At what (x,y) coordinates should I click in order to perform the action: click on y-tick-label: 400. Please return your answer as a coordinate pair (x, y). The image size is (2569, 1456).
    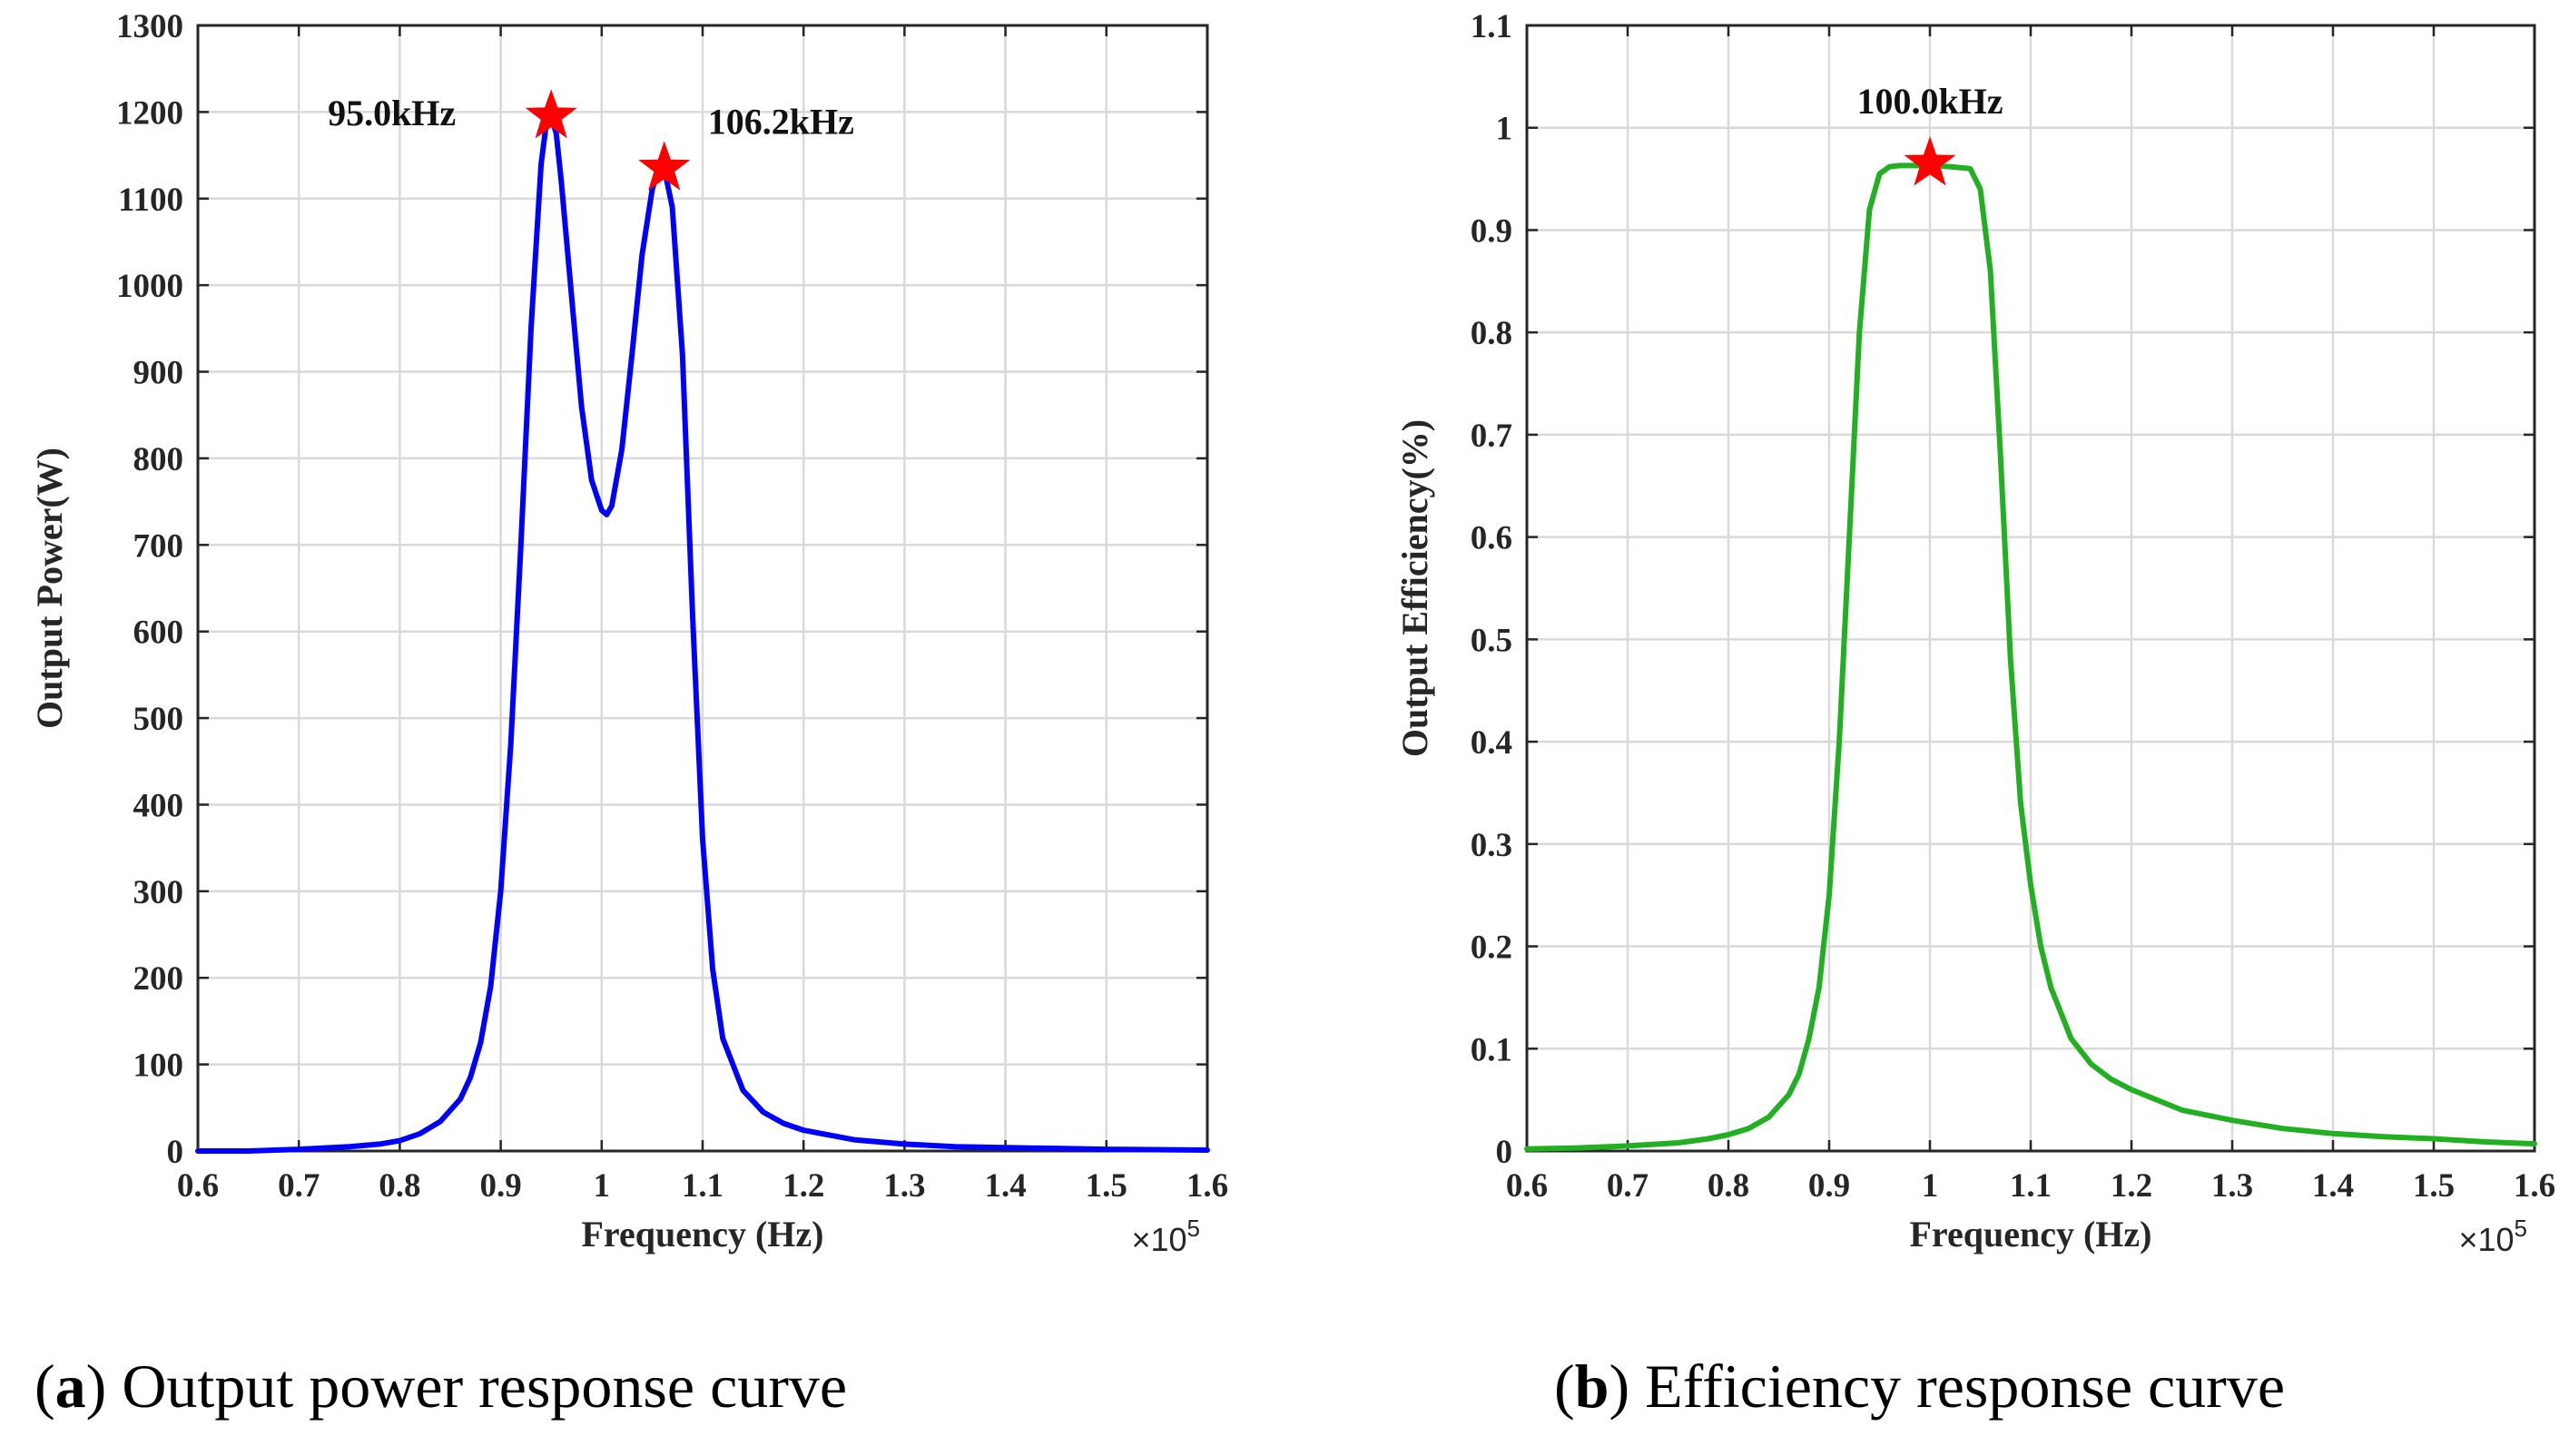
    Looking at the image, I should click on (159, 805).